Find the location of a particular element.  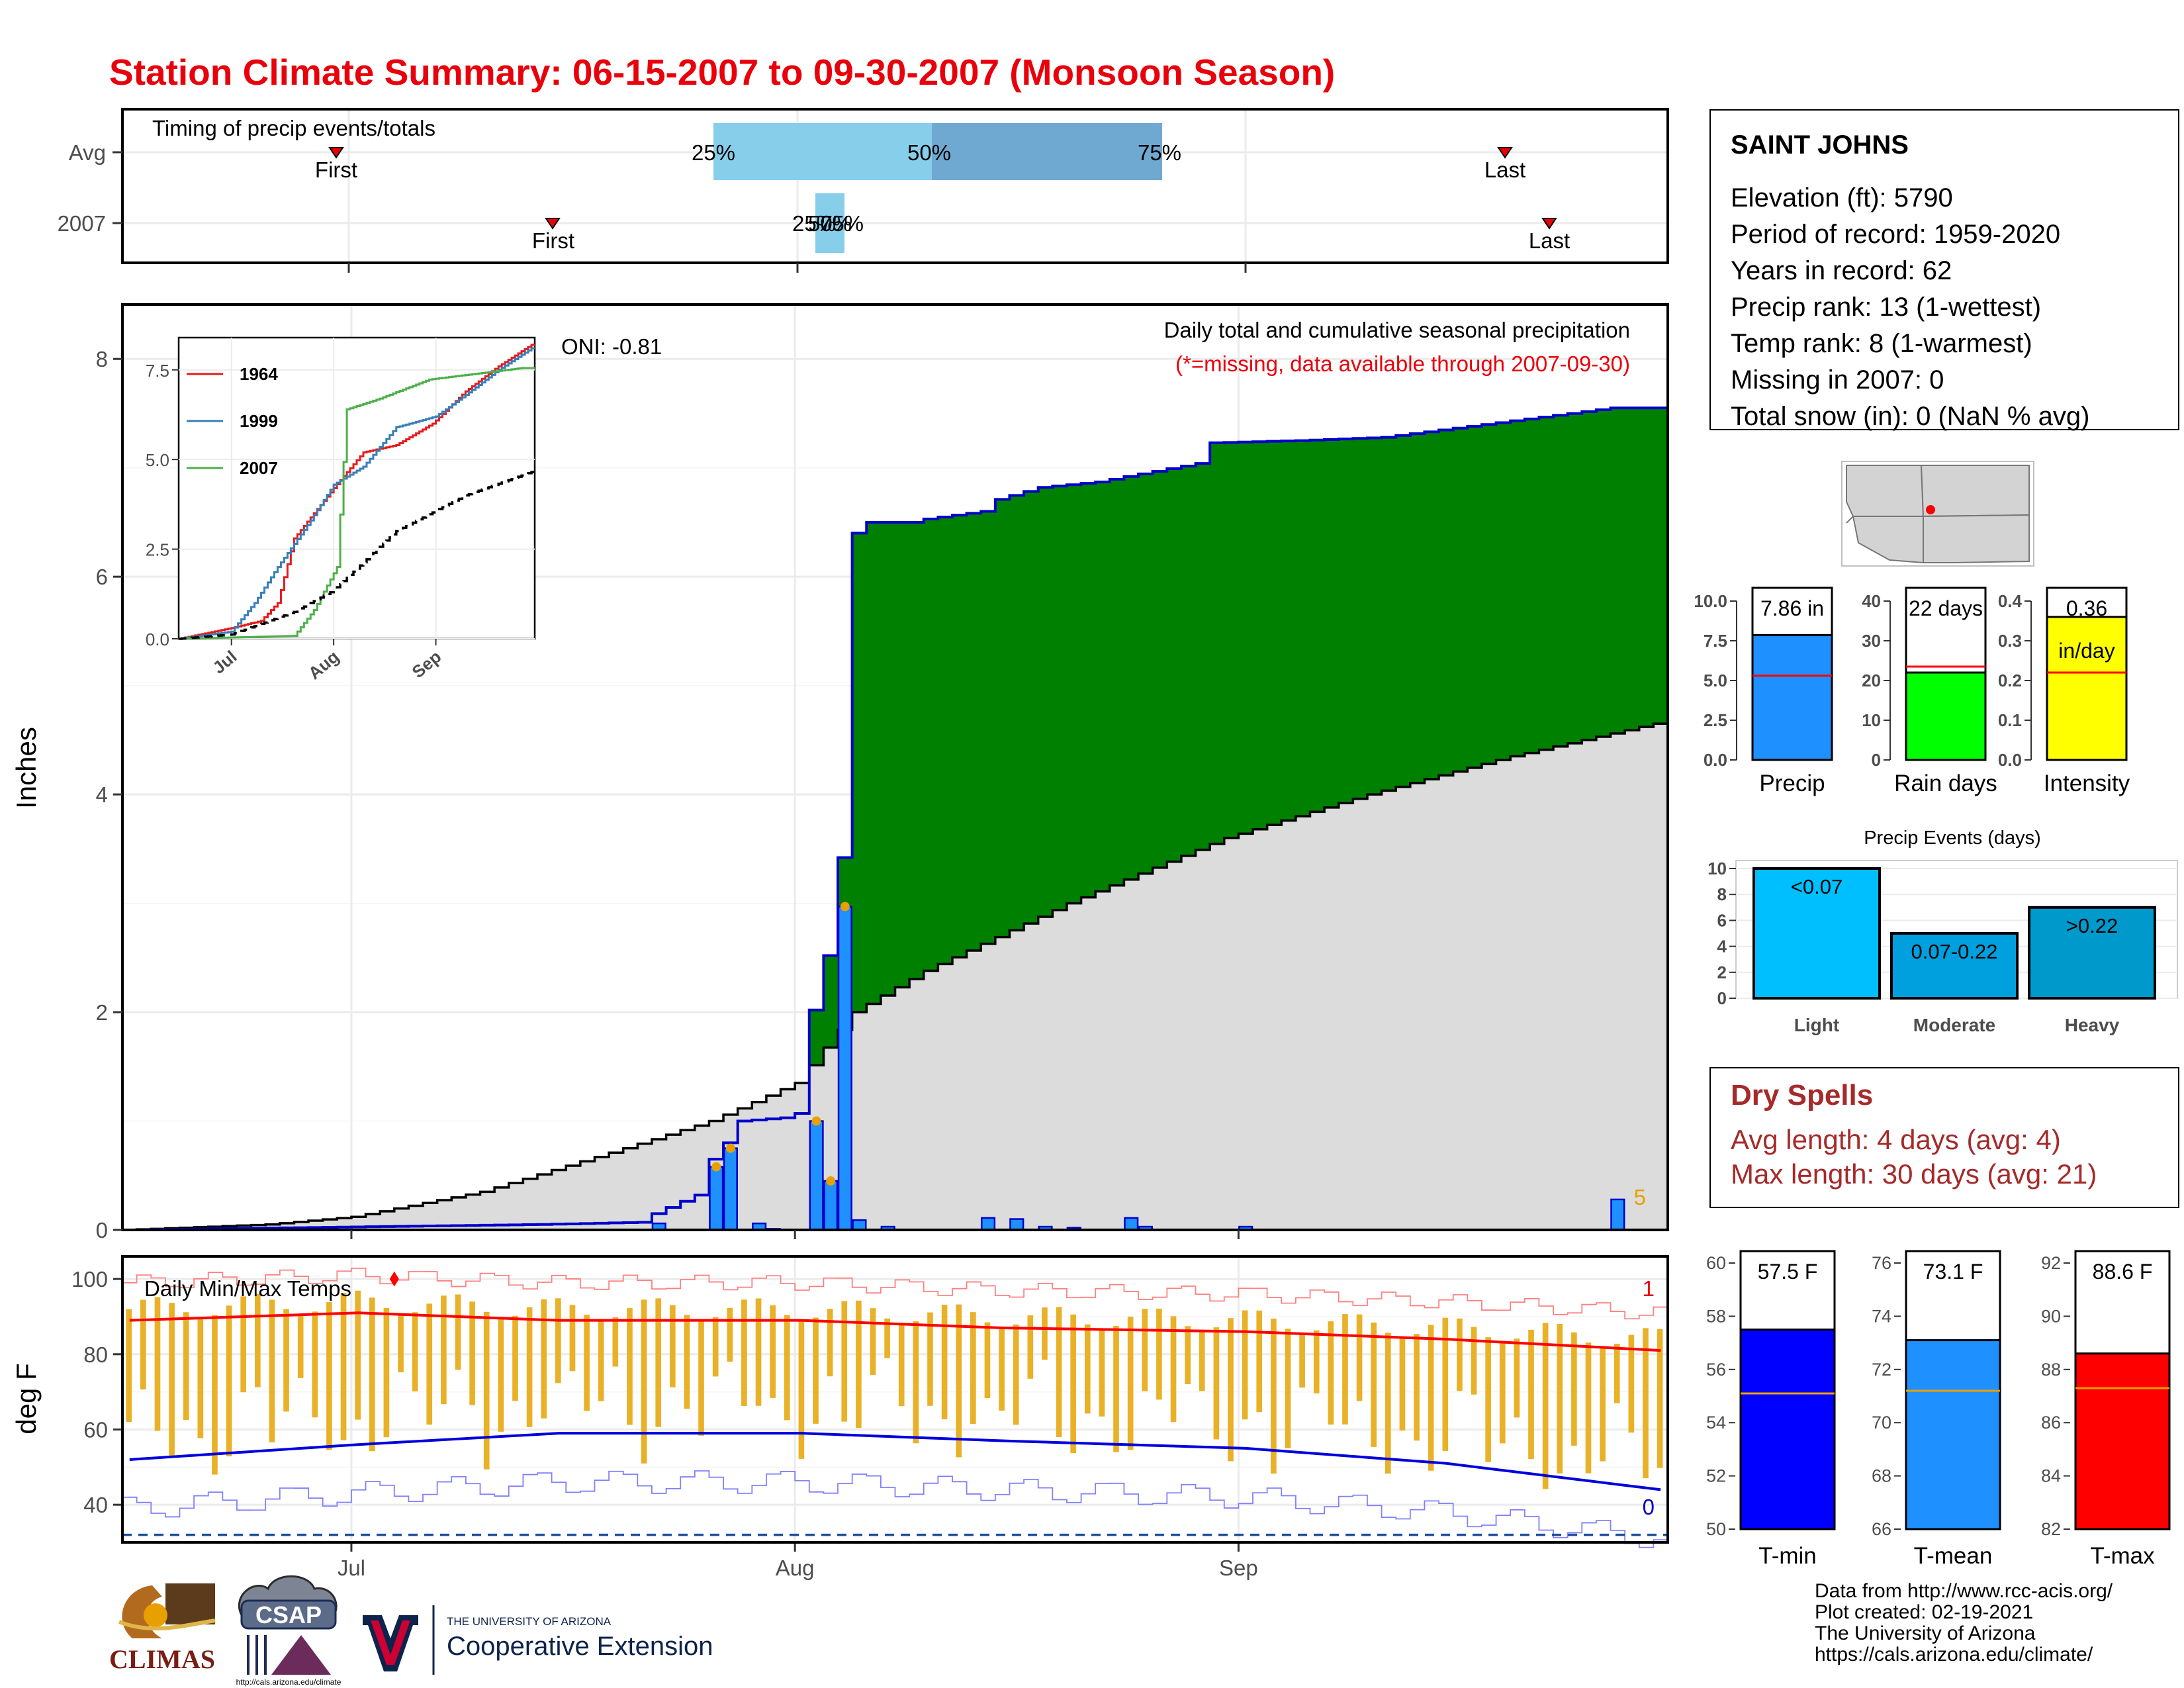

row-label-avg: Avg is located at coordinates (87, 152).